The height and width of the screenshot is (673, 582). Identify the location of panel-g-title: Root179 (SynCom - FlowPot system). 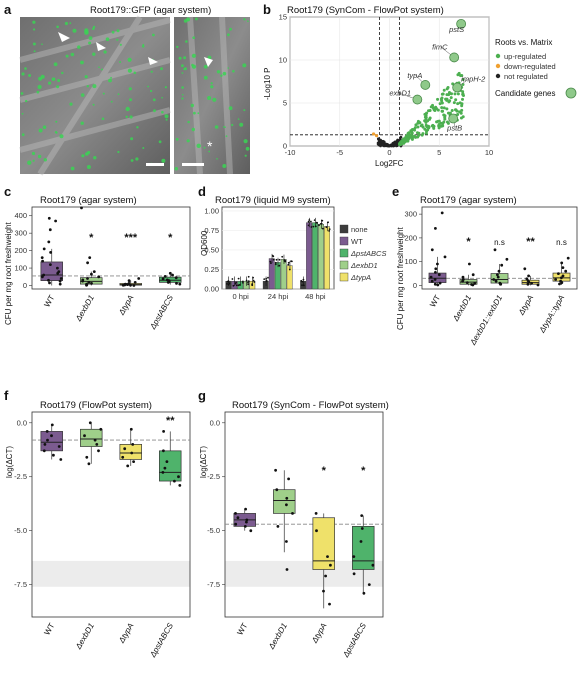
(310, 405).